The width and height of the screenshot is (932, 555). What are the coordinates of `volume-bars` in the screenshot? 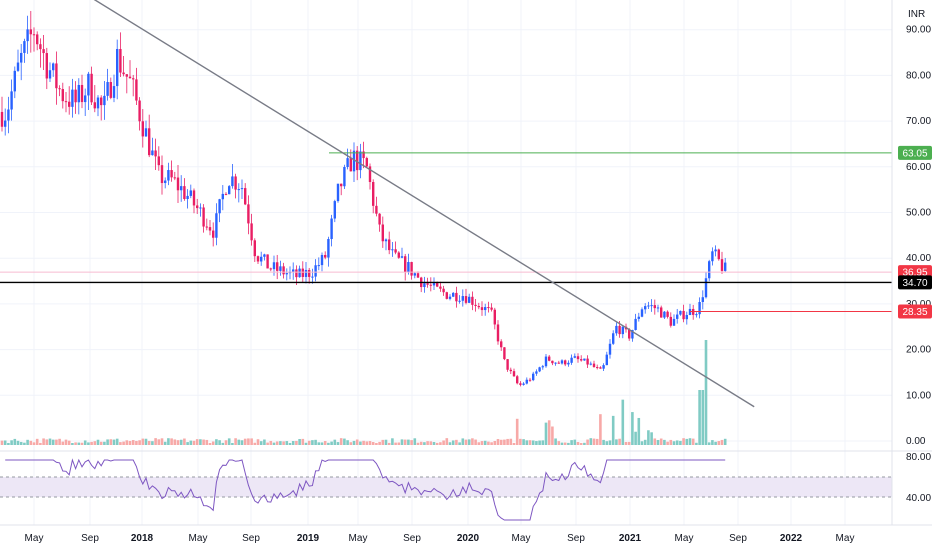 It's located at (363, 392).